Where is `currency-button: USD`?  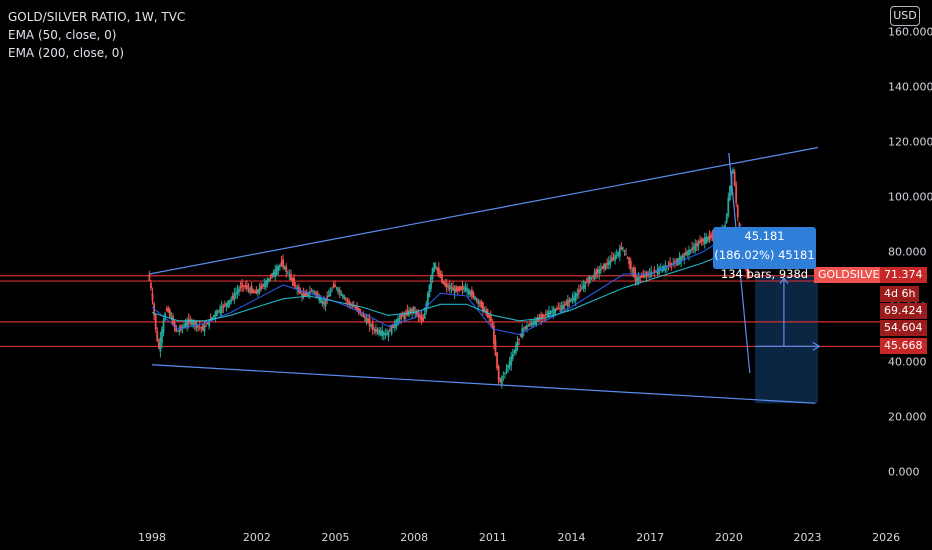 currency-button: USD is located at coordinates (905, 16).